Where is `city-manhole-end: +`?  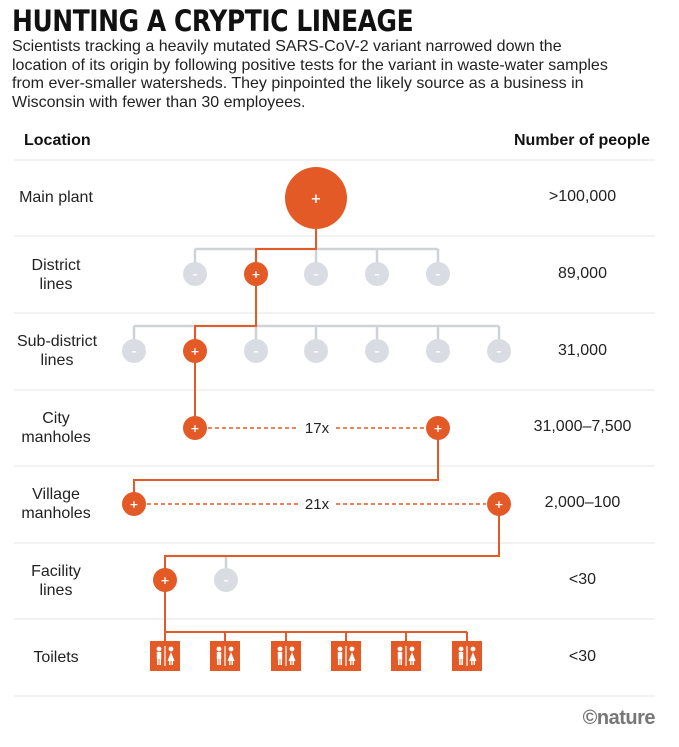 city-manhole-end: + is located at coordinates (438, 428).